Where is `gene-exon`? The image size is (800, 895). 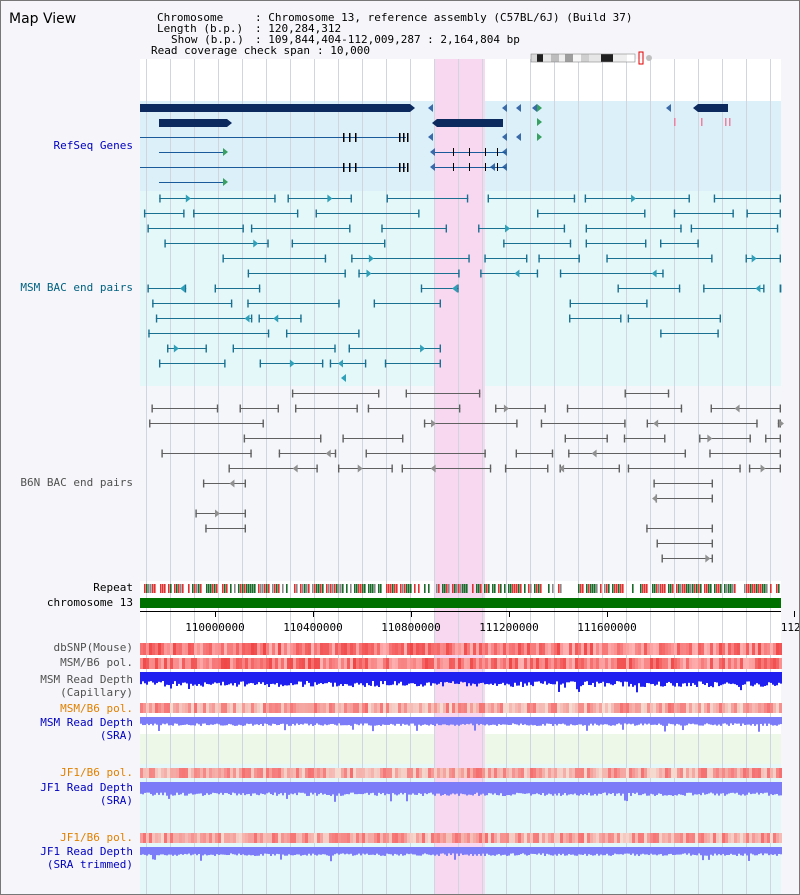 gene-exon is located at coordinates (469, 152).